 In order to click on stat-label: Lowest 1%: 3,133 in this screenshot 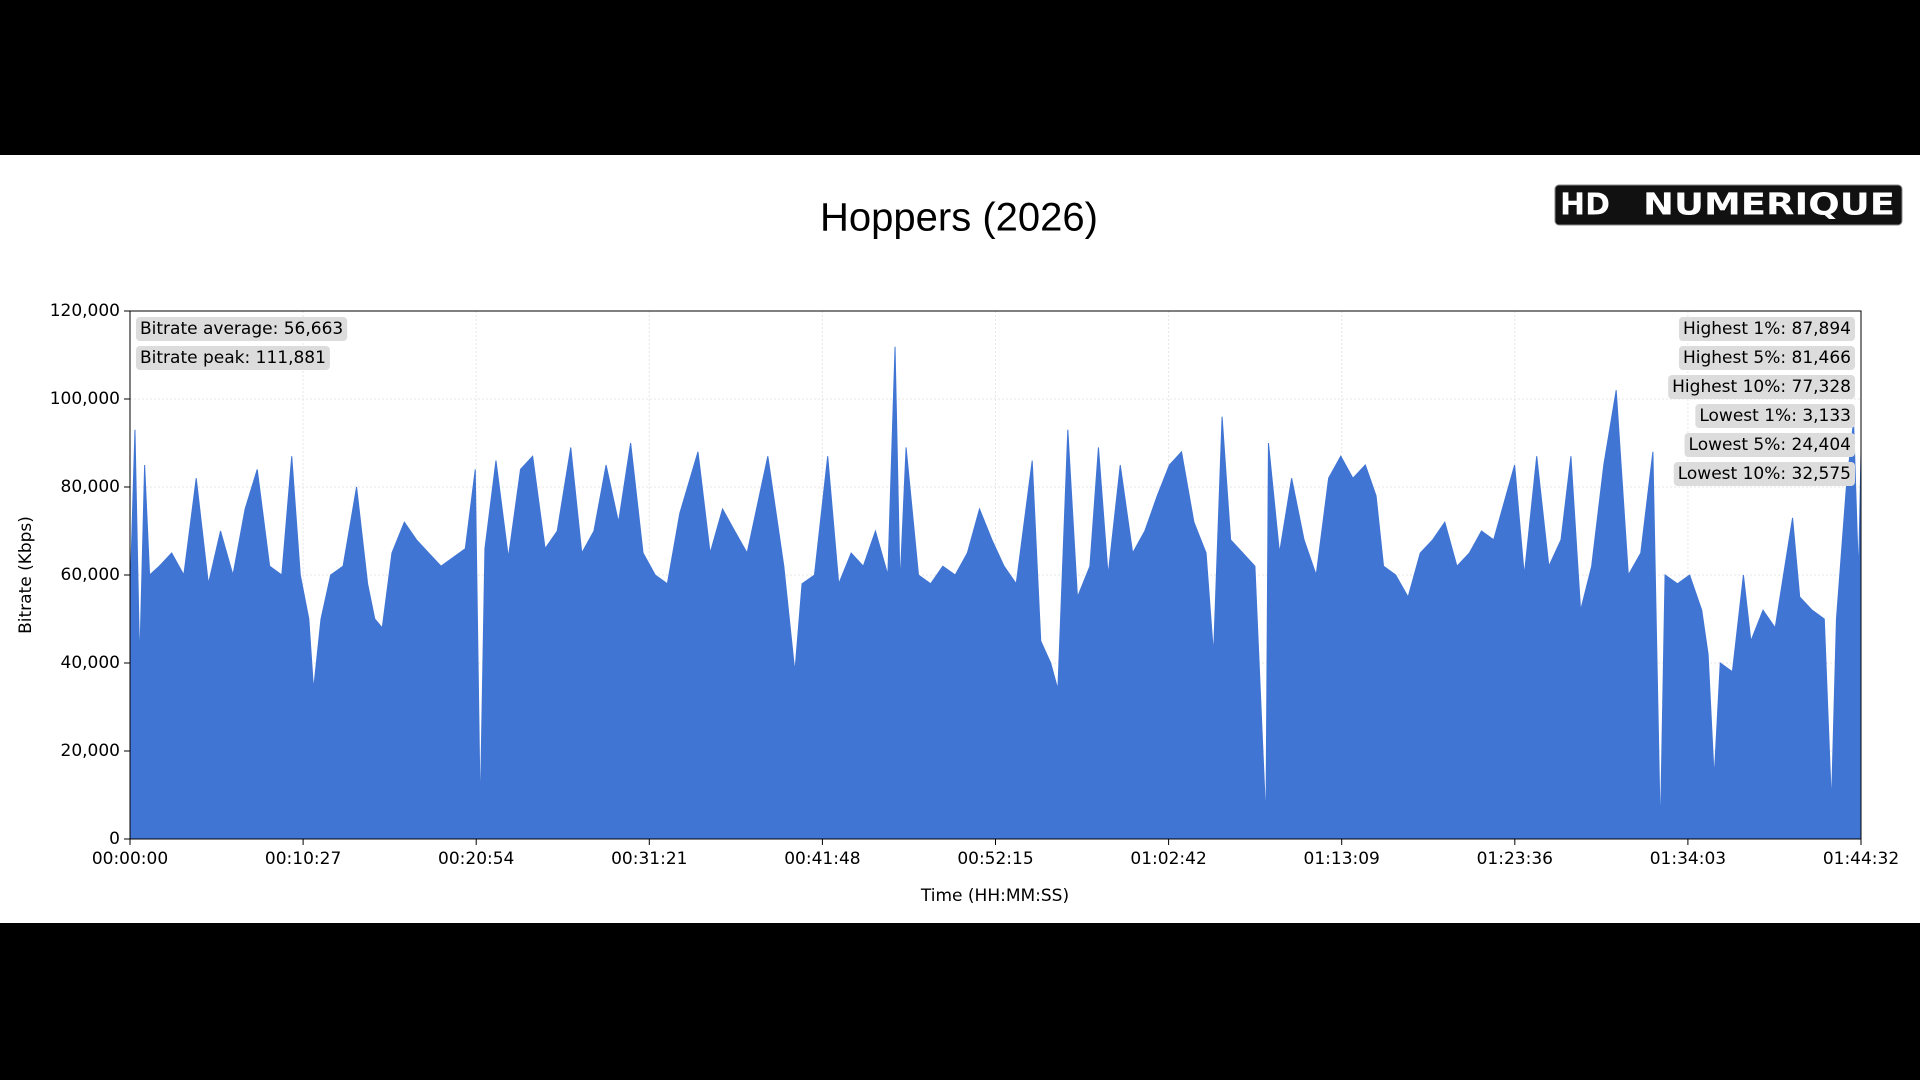, I will do `click(1775, 416)`.